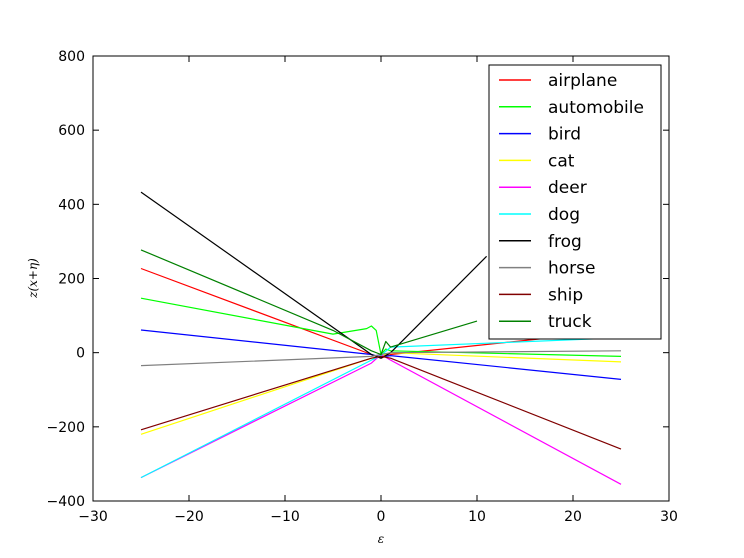  I want to click on y-tick-label: 400, so click(71, 205).